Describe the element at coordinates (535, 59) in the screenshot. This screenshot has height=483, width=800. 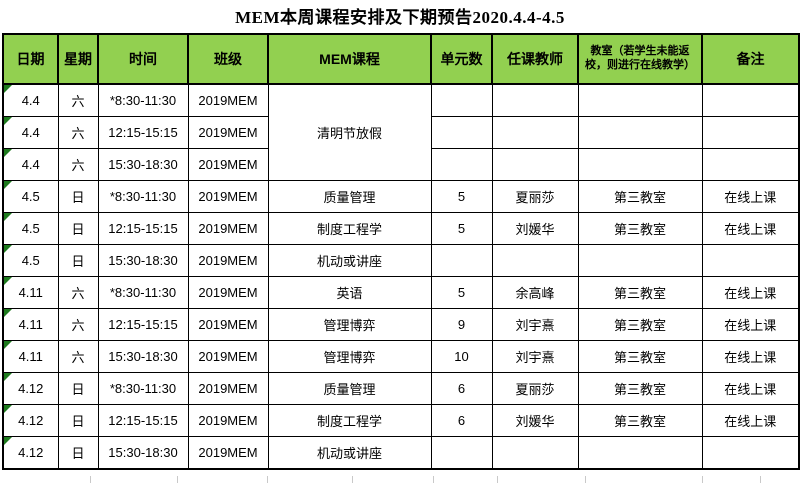
I see `column-header-teacher: 任课教师` at that location.